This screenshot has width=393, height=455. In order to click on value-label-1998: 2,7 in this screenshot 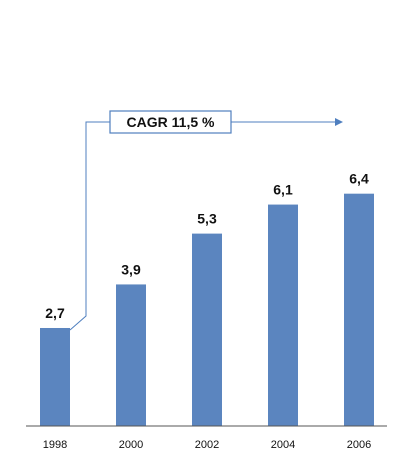, I will do `click(55, 313)`.